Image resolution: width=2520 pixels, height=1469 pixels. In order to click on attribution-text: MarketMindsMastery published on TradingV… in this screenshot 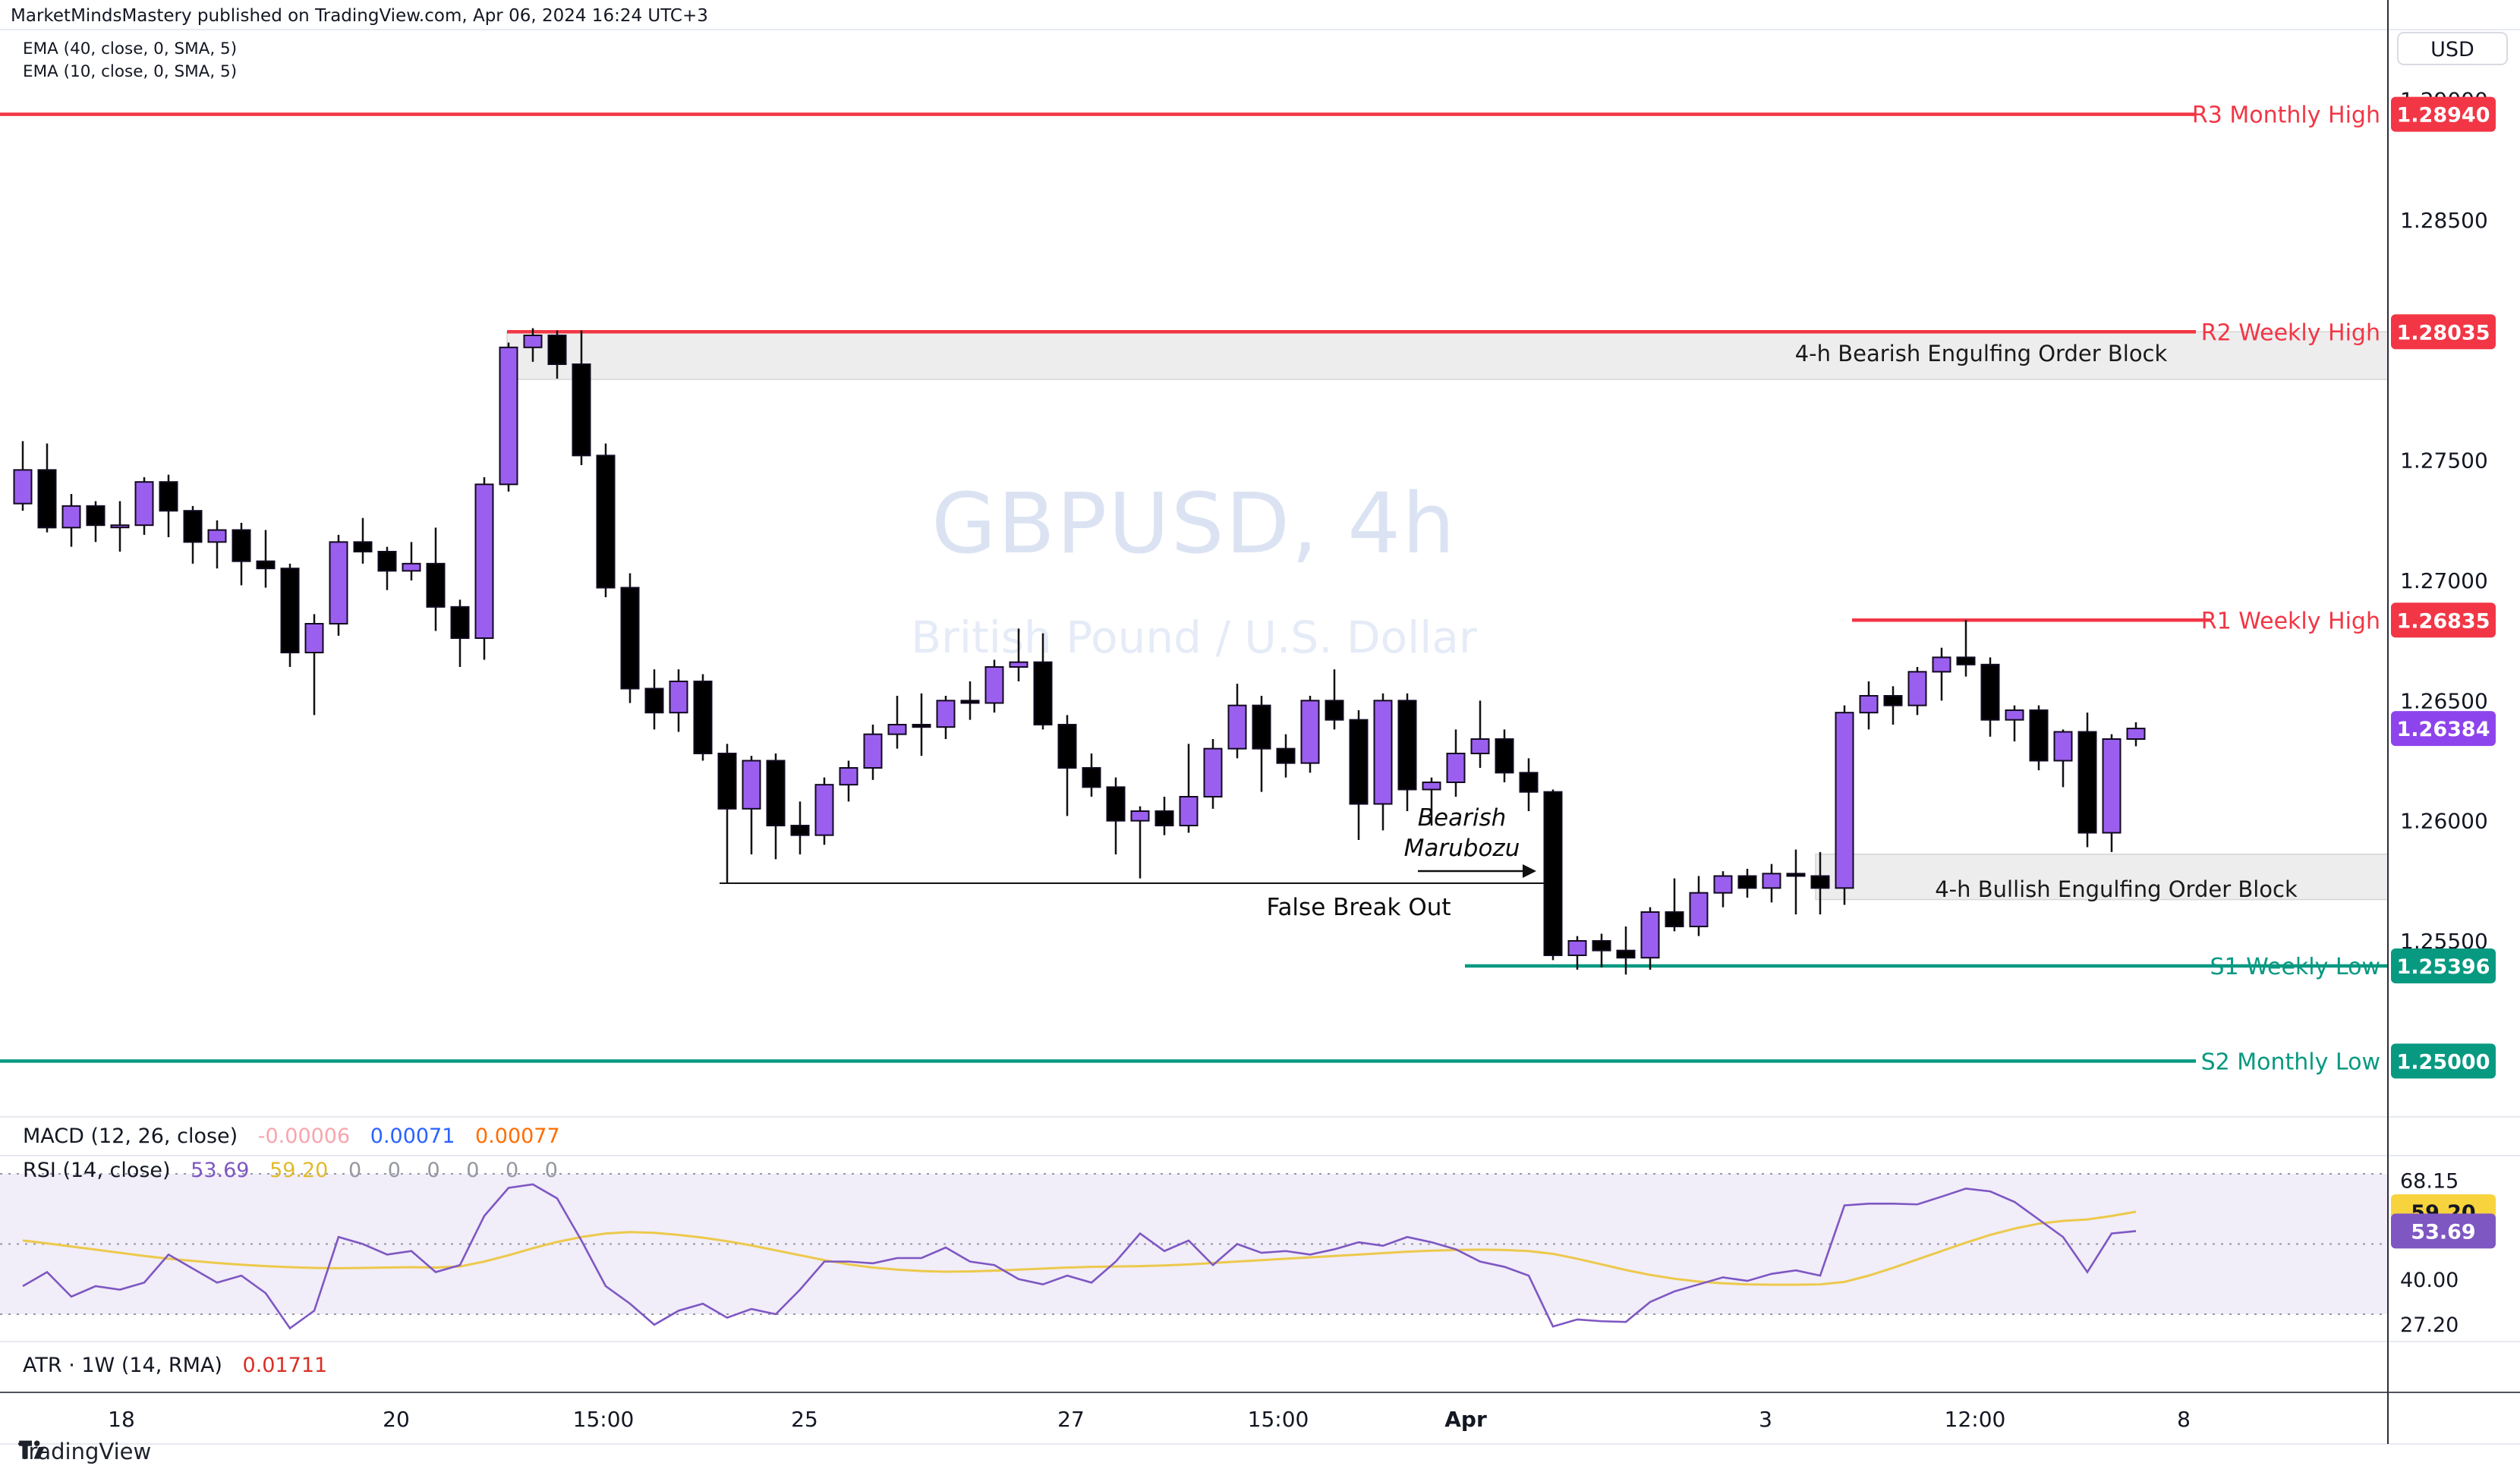, I will do `click(359, 16)`.